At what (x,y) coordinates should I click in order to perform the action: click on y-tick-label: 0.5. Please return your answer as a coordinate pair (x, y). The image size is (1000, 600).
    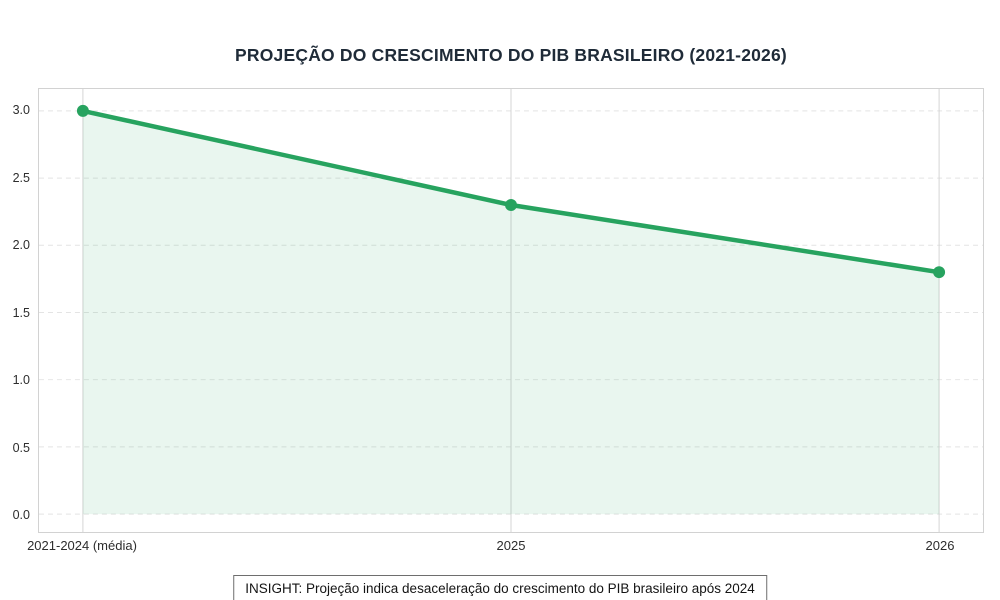
    Looking at the image, I should click on (21, 447).